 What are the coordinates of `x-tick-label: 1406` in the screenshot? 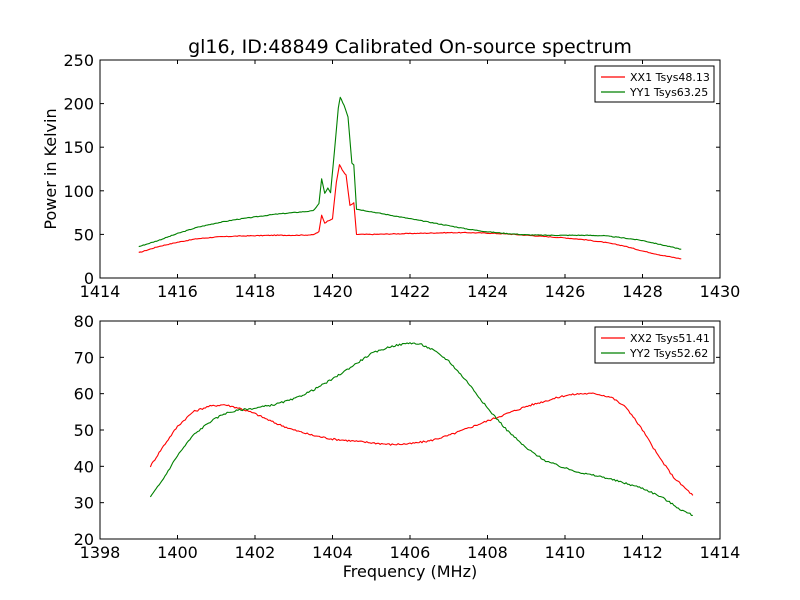 It's located at (410, 552).